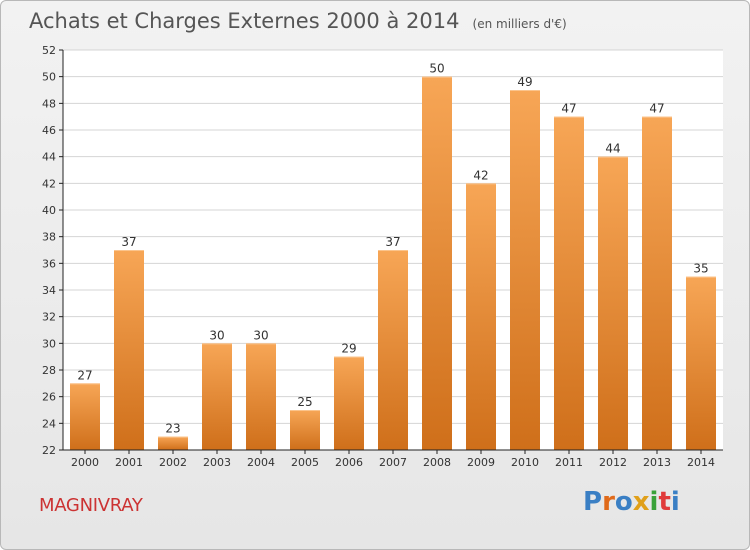  I want to click on bar-2010, so click(525, 270).